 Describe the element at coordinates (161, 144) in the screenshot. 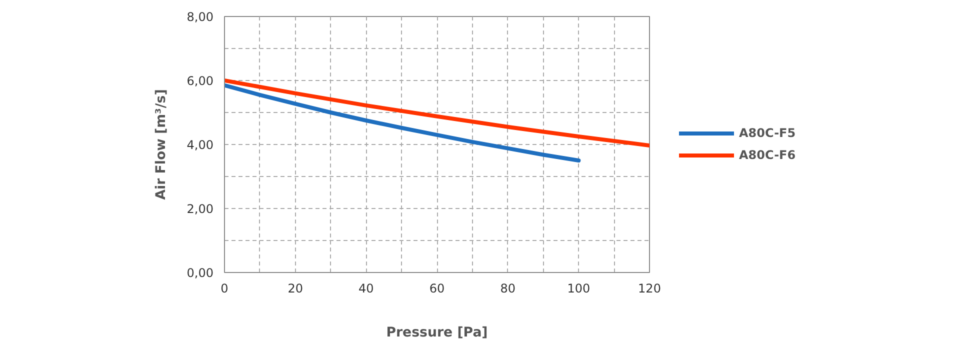

I see `y-axis-title: Air Flow [m³/s]` at that location.